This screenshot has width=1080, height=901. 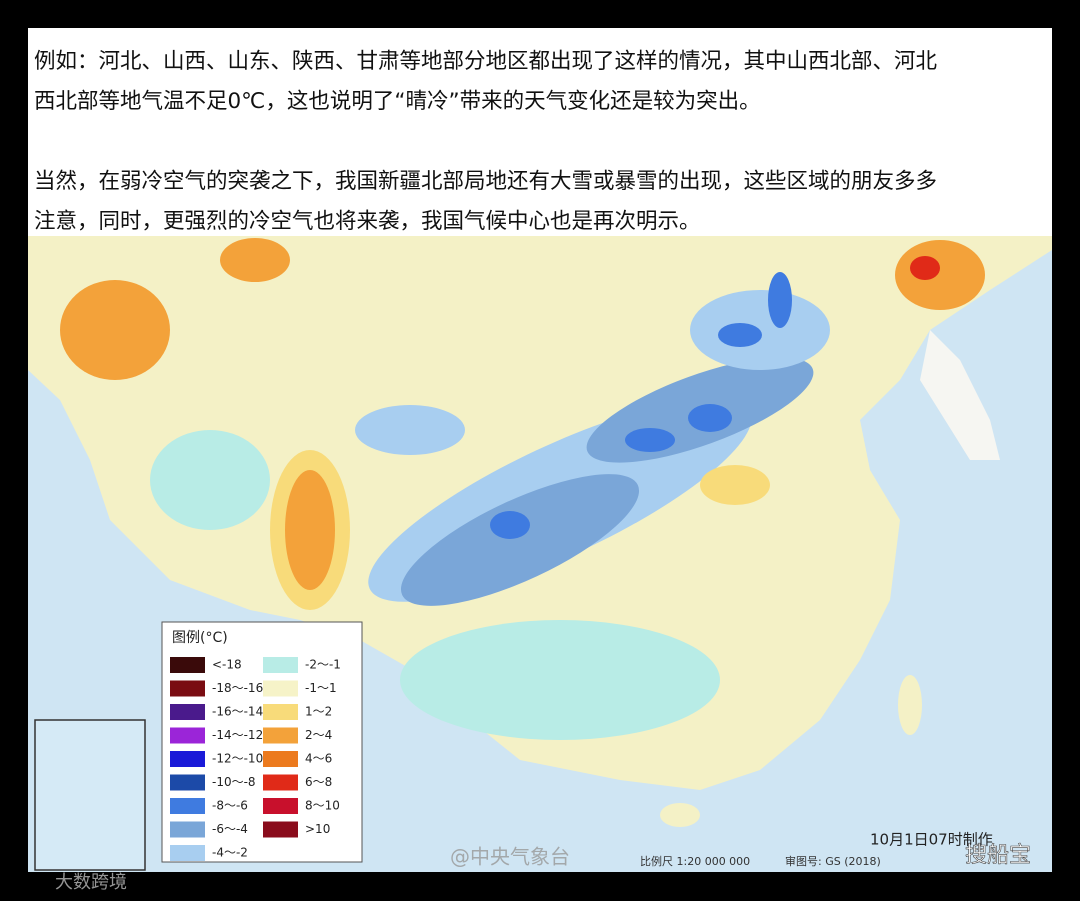 I want to click on hainan, so click(x=680, y=815).